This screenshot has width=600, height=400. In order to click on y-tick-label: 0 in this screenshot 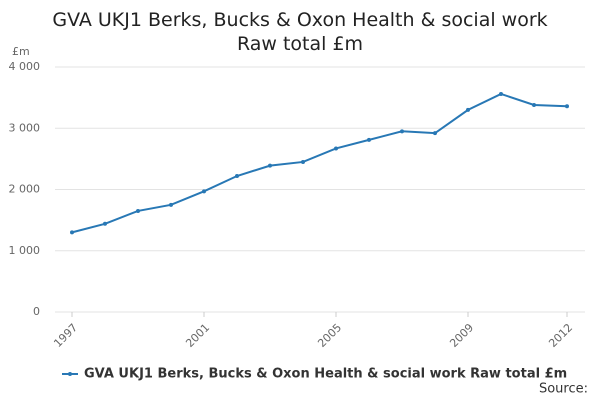, I will do `click(36, 311)`.